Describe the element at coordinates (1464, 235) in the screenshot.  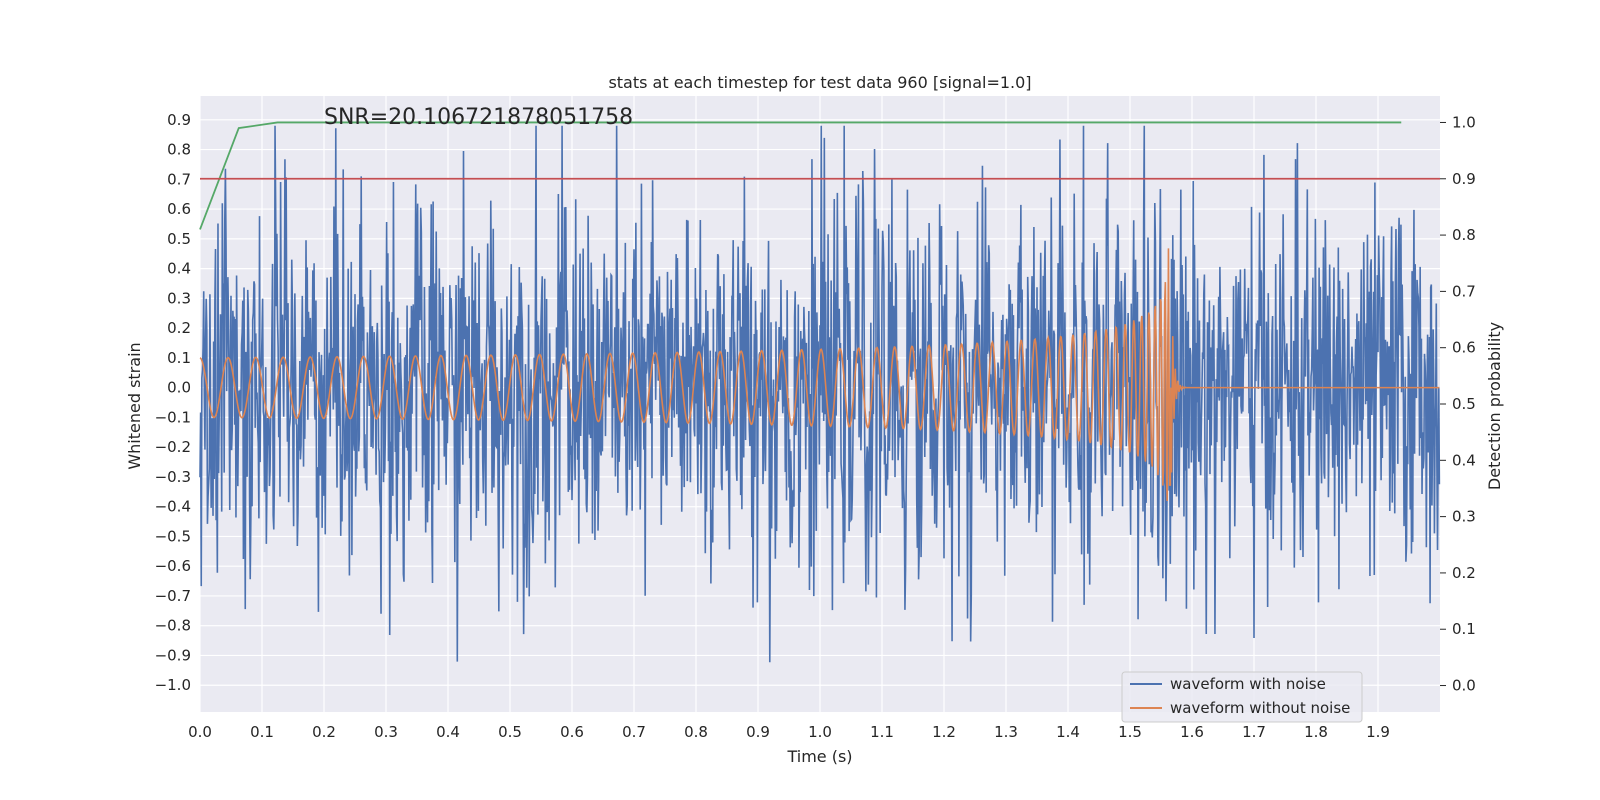
I see `y-right-tick-label: 0.8` at that location.